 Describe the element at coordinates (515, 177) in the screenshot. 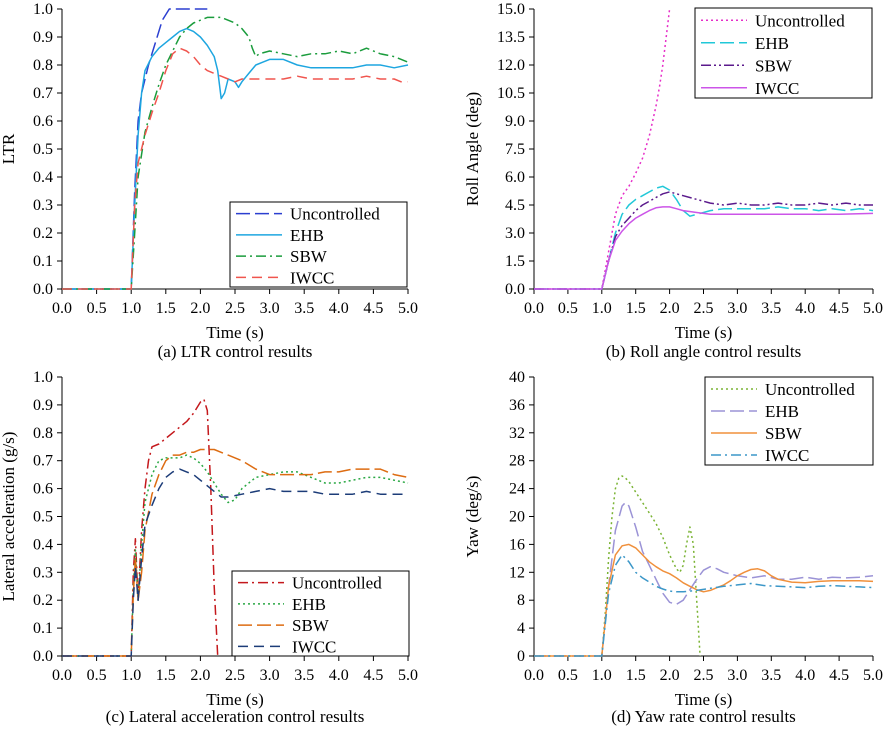

I see `y-tick-label: 6.0` at that location.